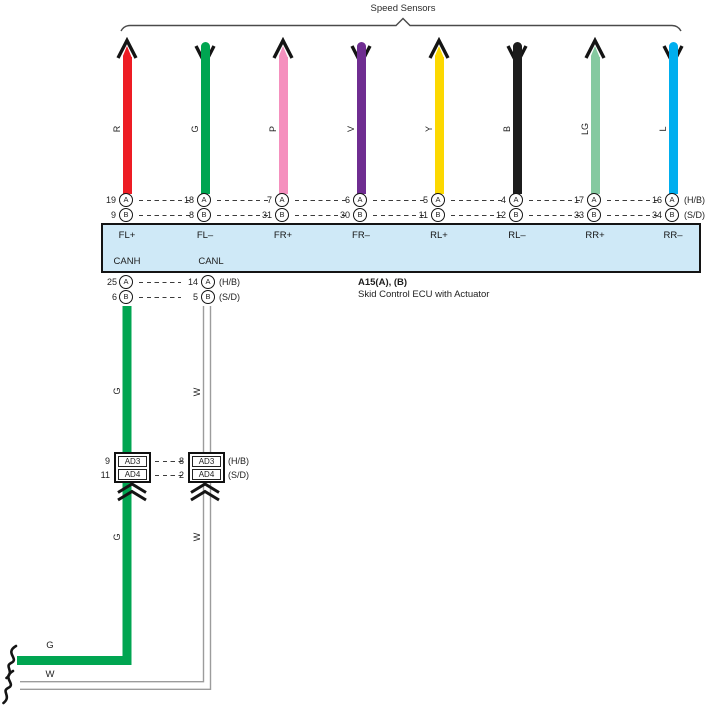  Describe the element at coordinates (127, 125) in the screenshot. I see `wire-r` at that location.